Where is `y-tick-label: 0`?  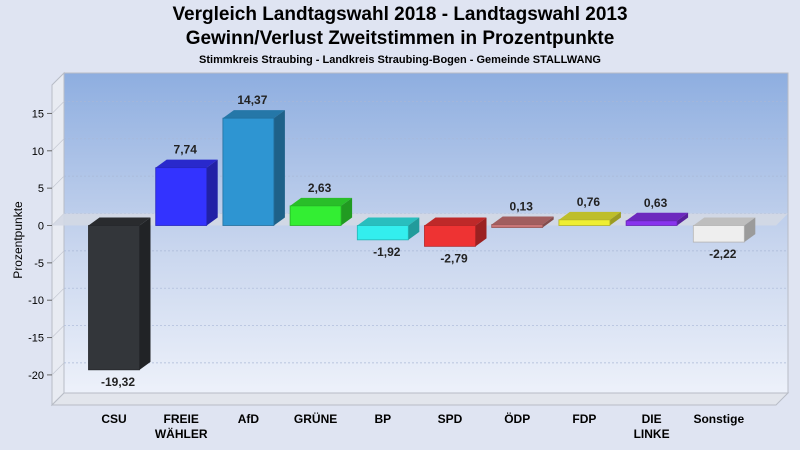
y-tick-label: 0 is located at coordinates (41, 227).